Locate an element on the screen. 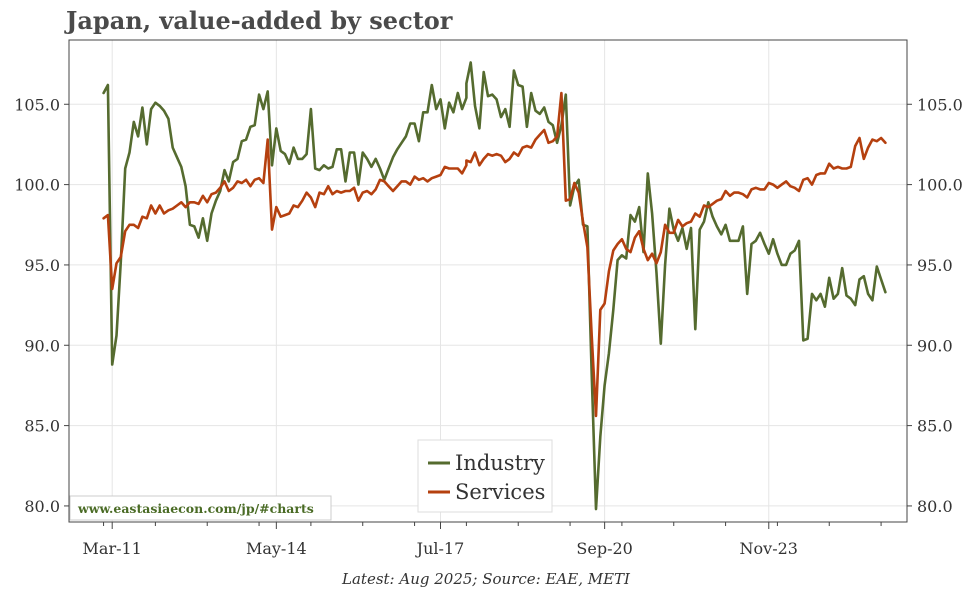 This screenshot has height=589, width=972. y-tick-label-left: 95.0 is located at coordinates (42, 265).